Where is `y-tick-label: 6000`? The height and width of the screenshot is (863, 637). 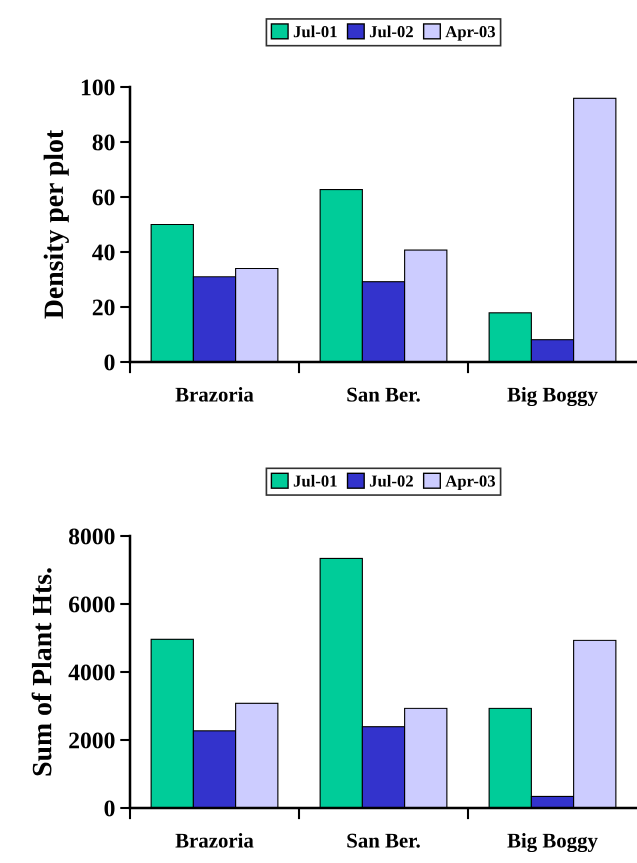
y-tick-label: 6000 is located at coordinates (92, 604).